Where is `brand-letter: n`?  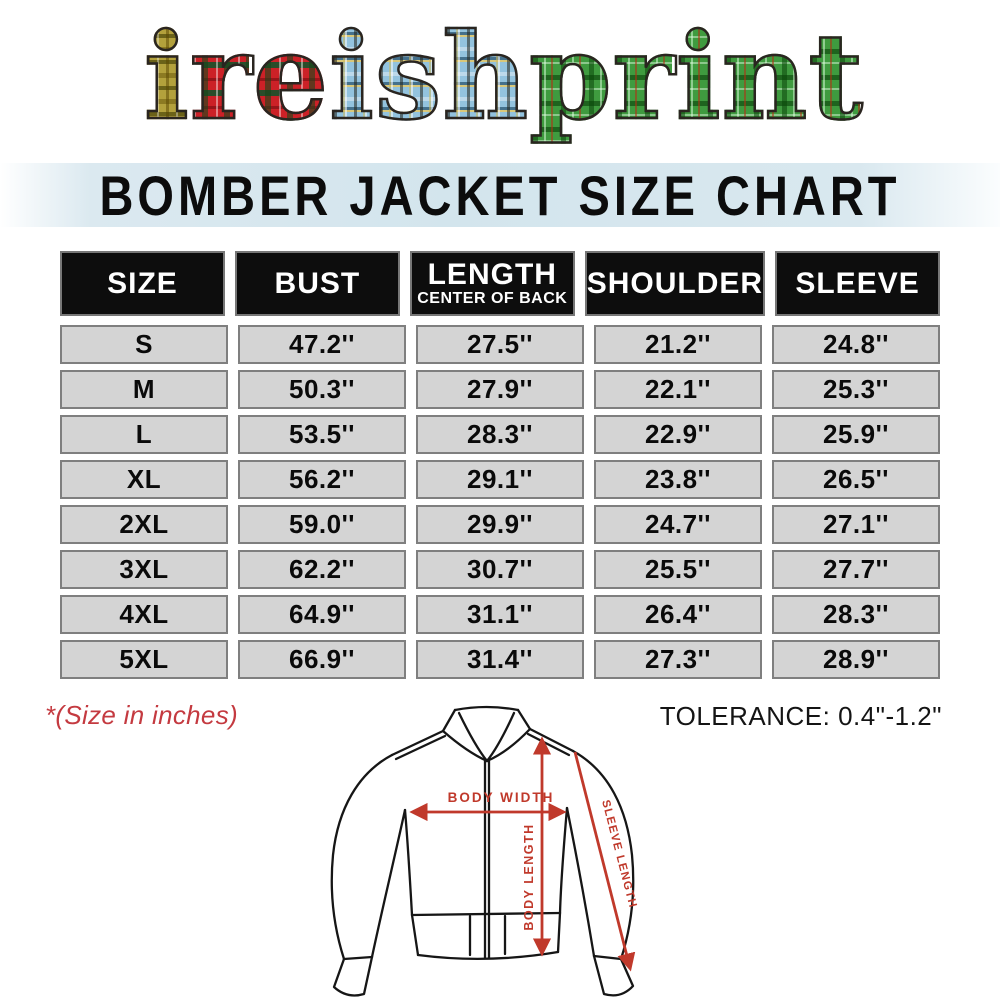 brand-letter: n is located at coordinates (763, 81).